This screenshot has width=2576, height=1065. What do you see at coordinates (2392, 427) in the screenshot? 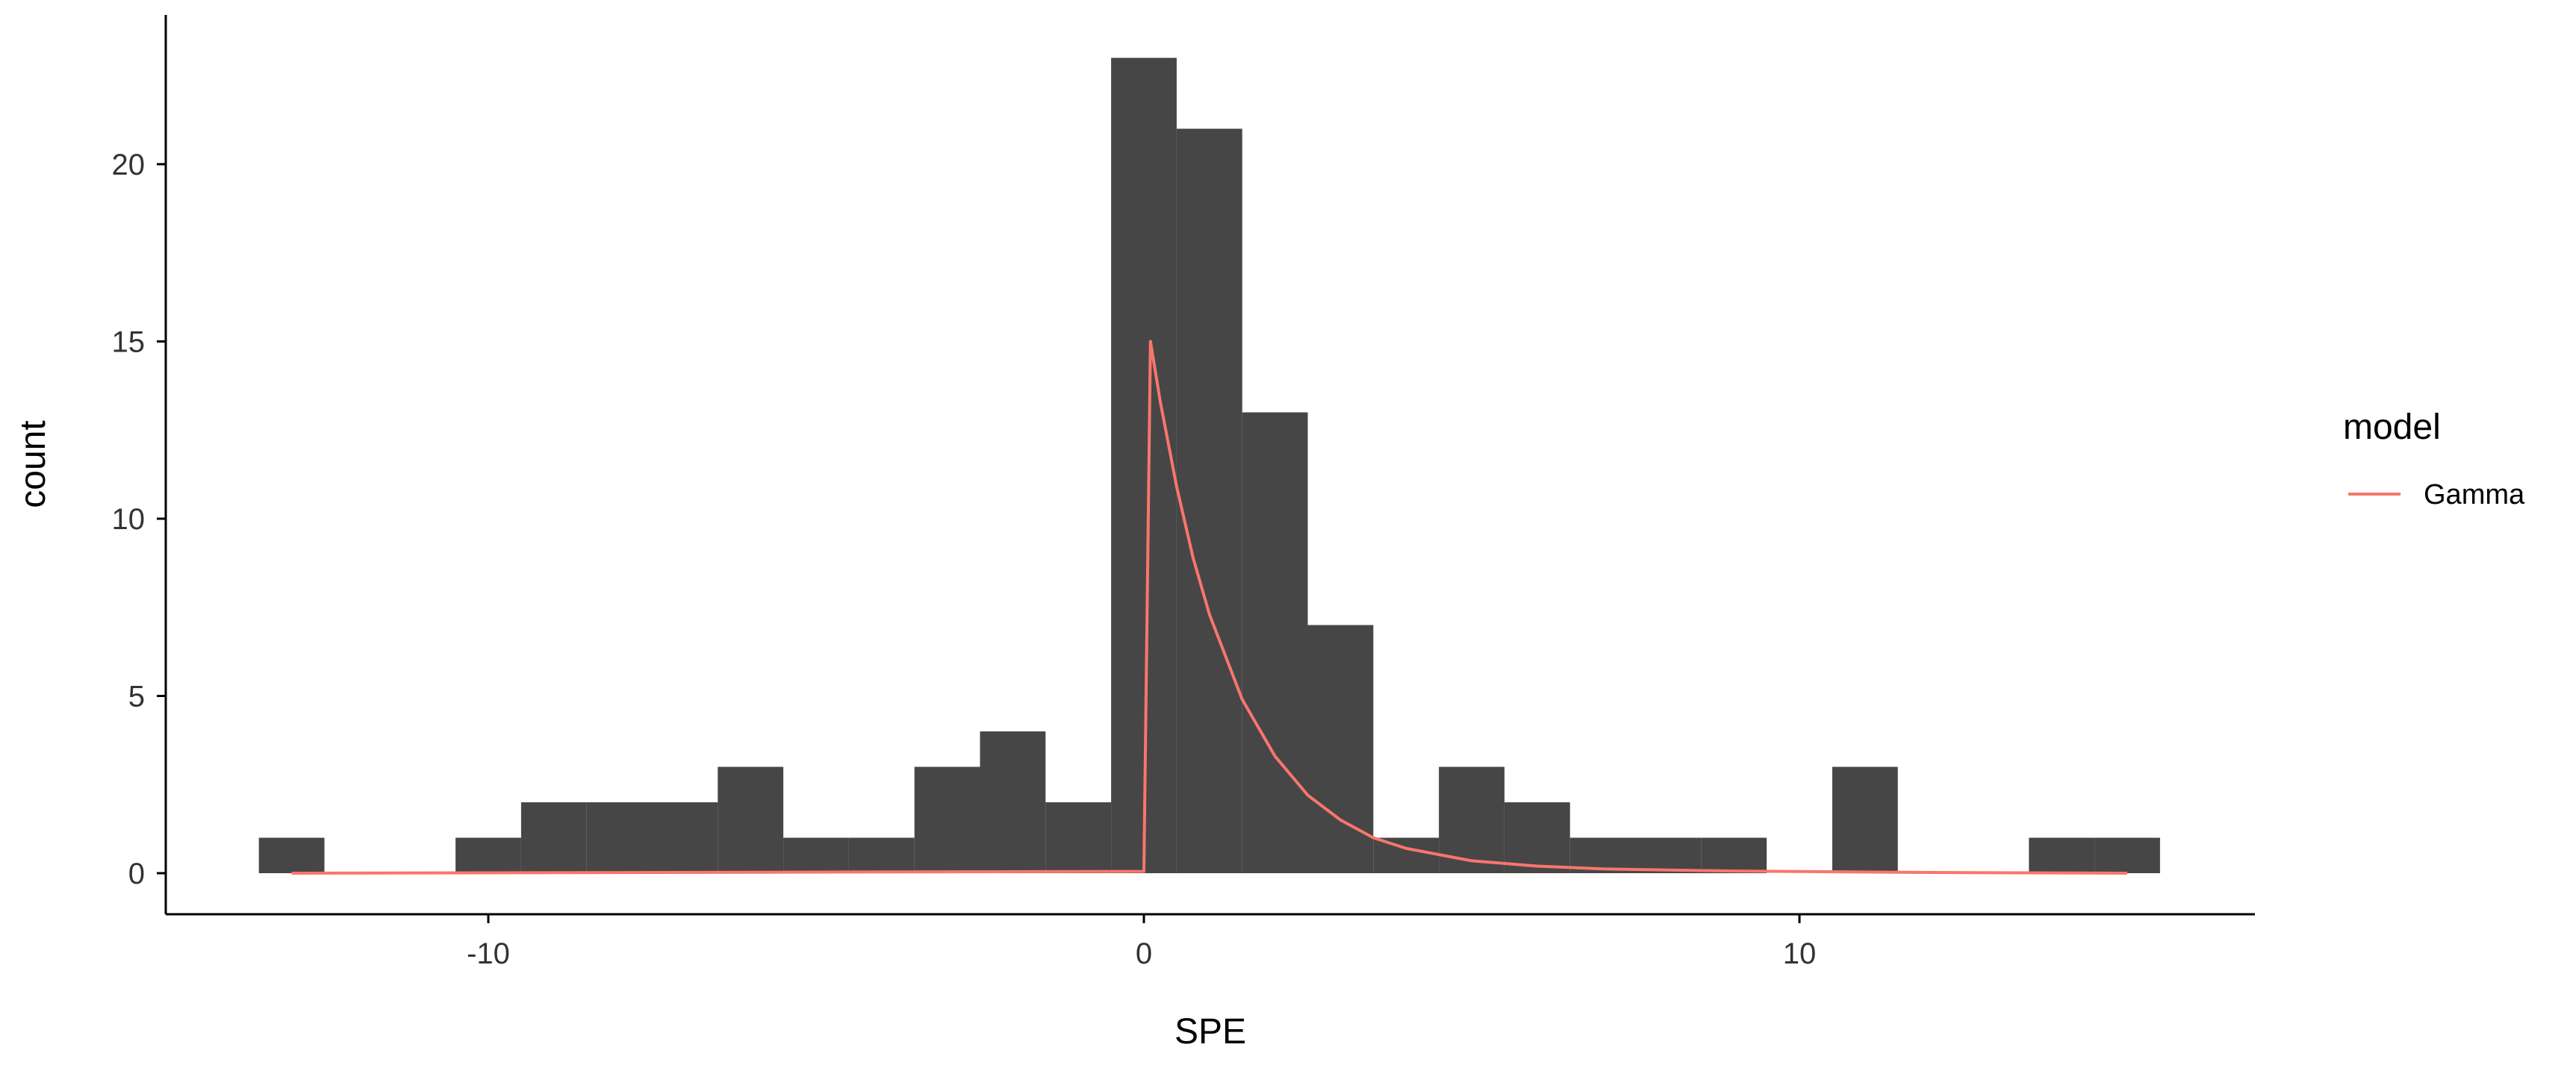
I see `legend-title: model` at bounding box center [2392, 427].